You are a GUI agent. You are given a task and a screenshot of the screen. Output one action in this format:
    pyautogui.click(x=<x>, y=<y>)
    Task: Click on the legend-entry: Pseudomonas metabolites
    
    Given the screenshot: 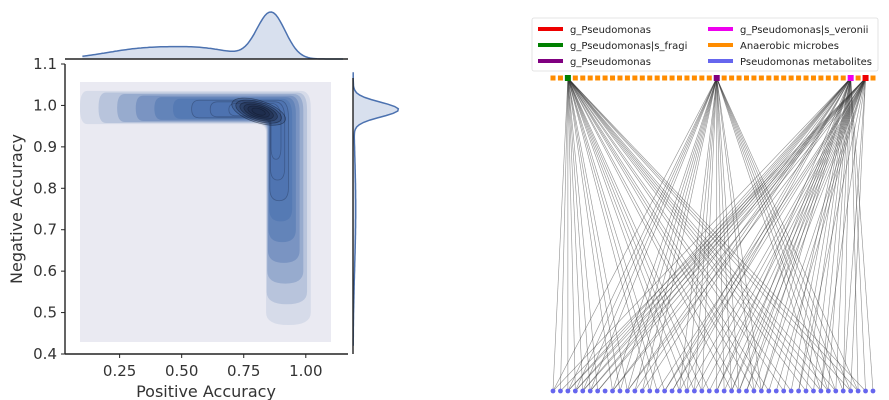 What is the action you would take?
    pyautogui.click(x=790, y=62)
    